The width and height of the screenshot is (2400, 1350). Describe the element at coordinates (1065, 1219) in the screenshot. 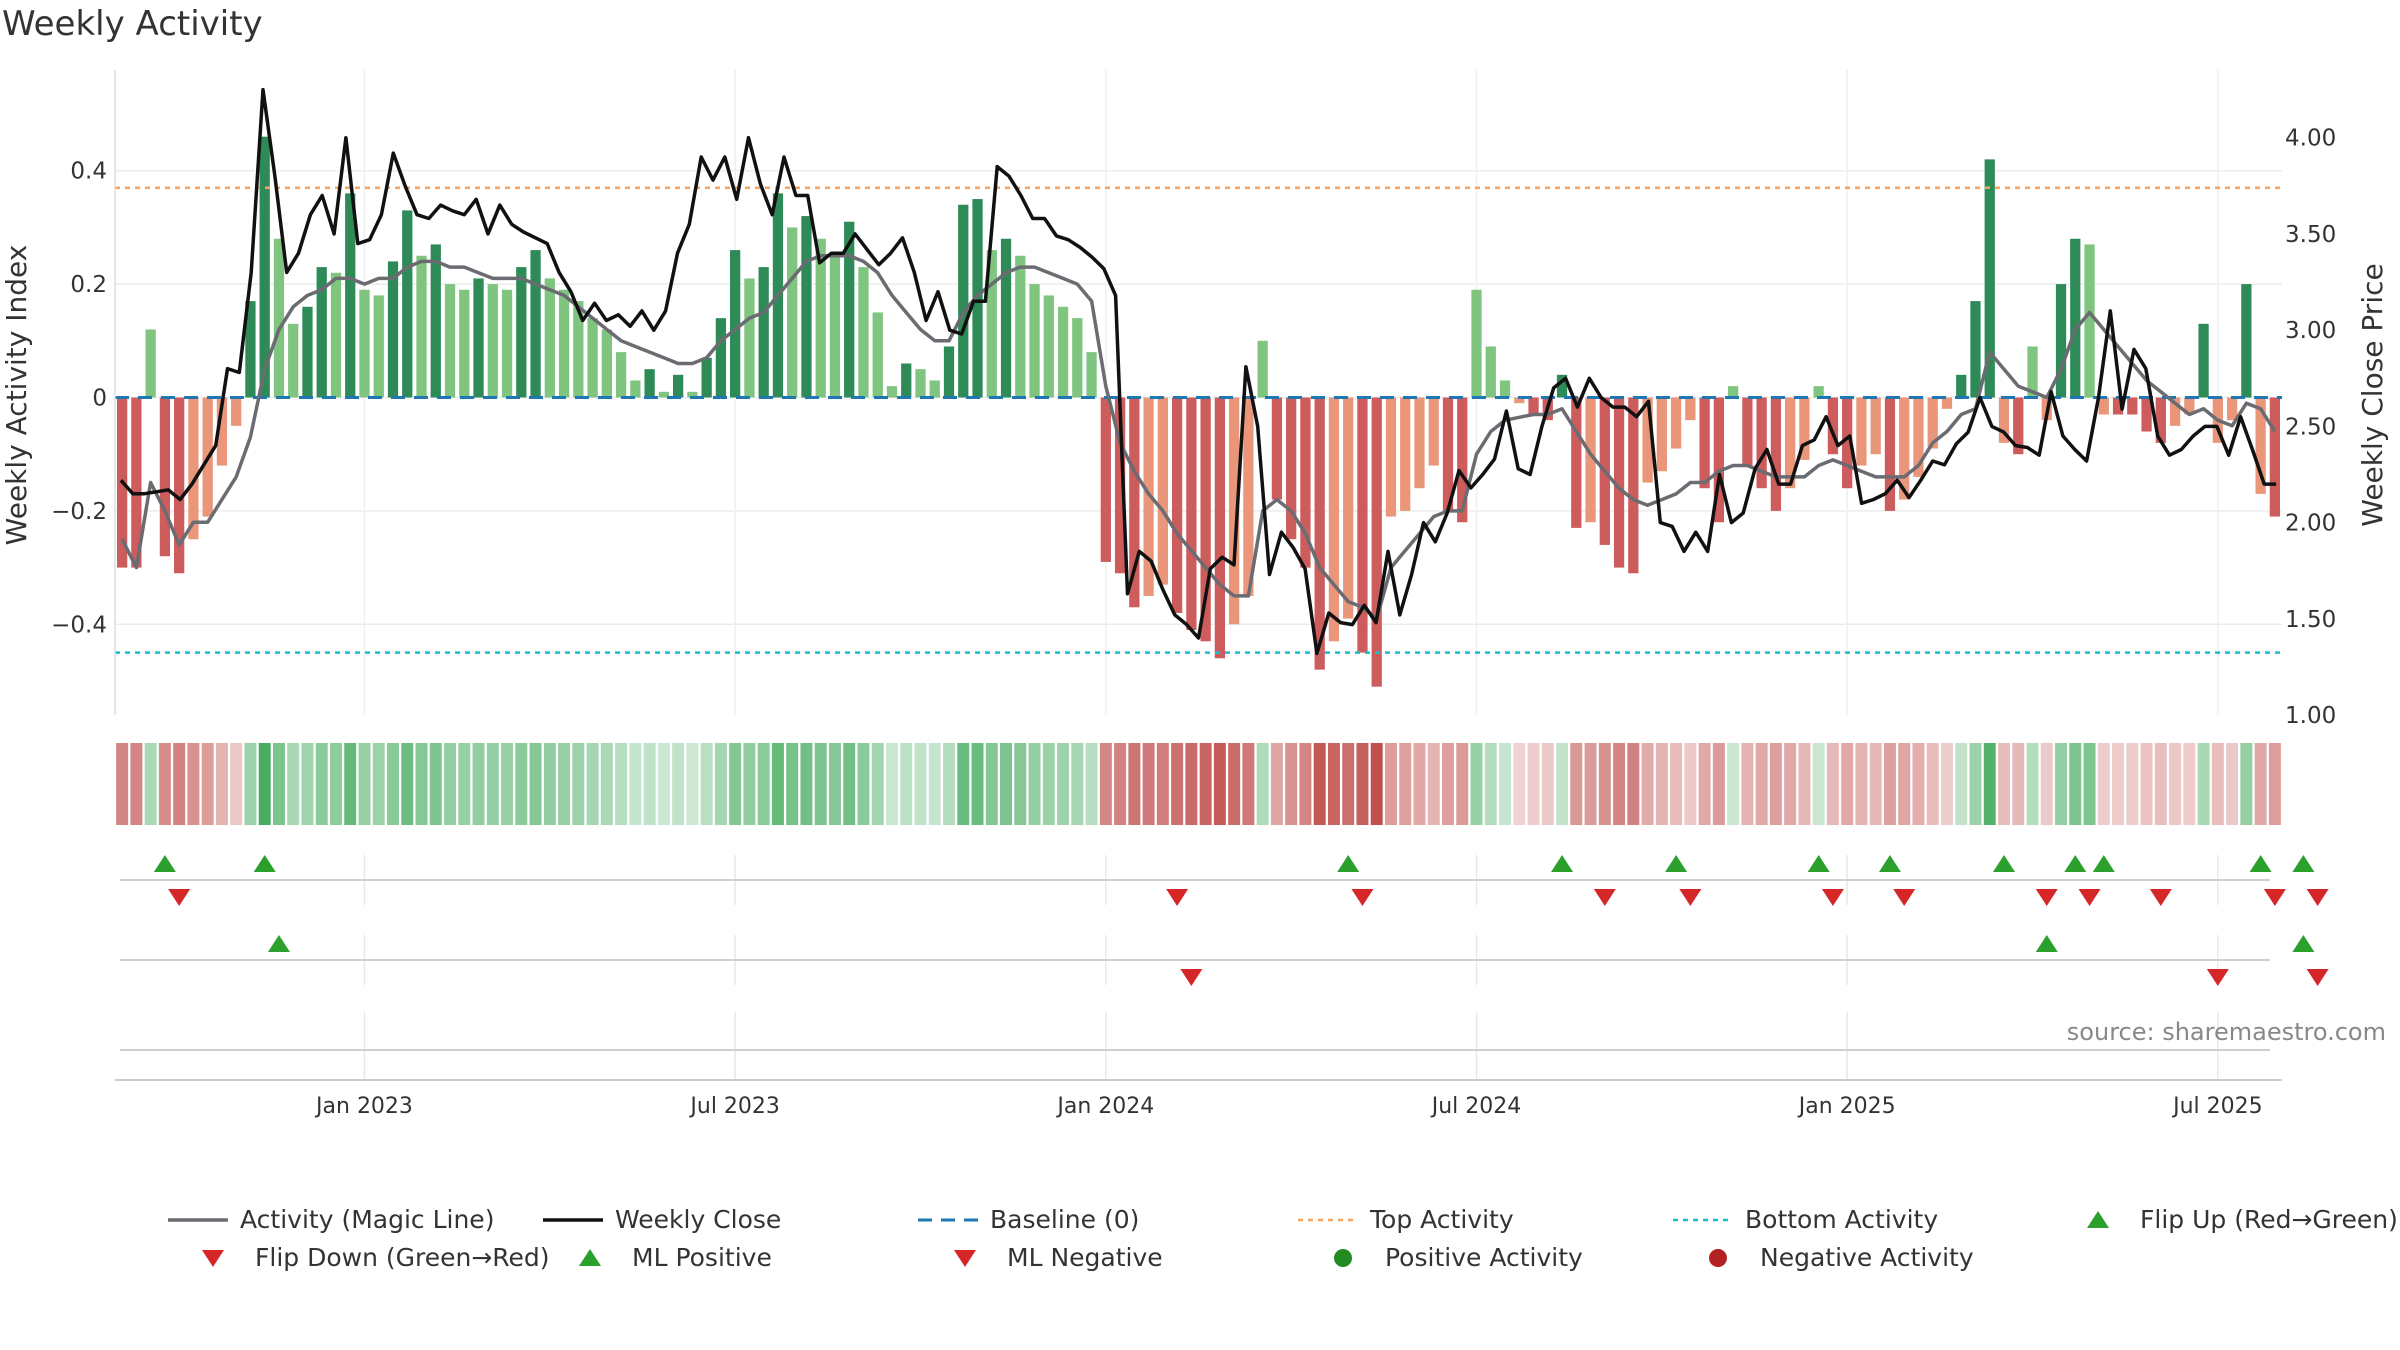

I see `legend-label: Baseline (0)` at that location.